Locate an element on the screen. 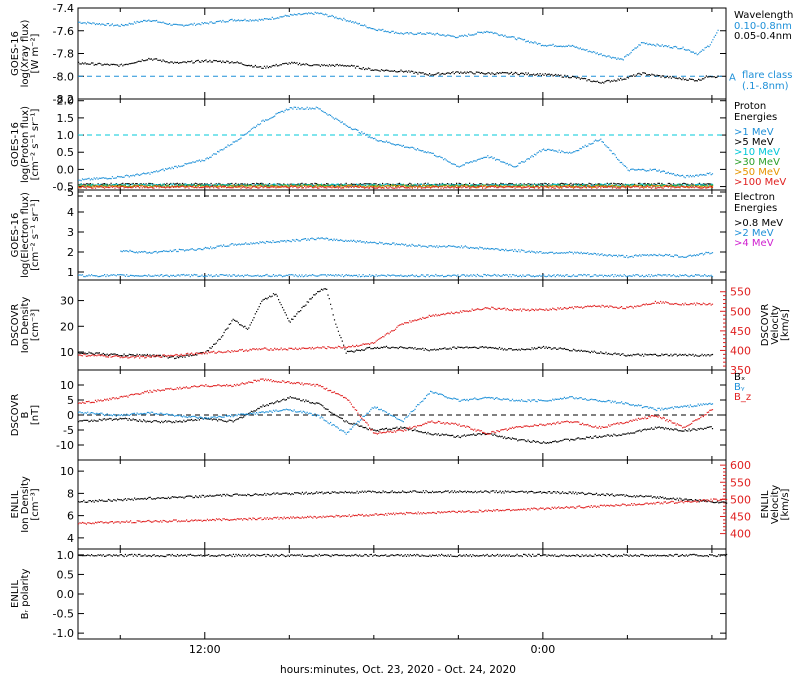 The image size is (800, 680). legend-entry: B_z is located at coordinates (742, 397).